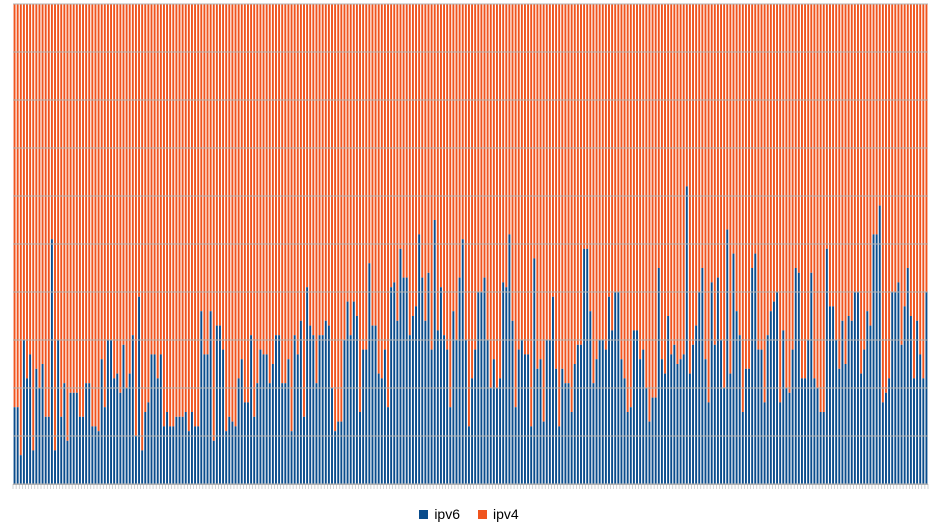 This screenshot has width=938, height=532. What do you see at coordinates (482, 514) in the screenshot?
I see `legend-swatch-ipv4` at bounding box center [482, 514].